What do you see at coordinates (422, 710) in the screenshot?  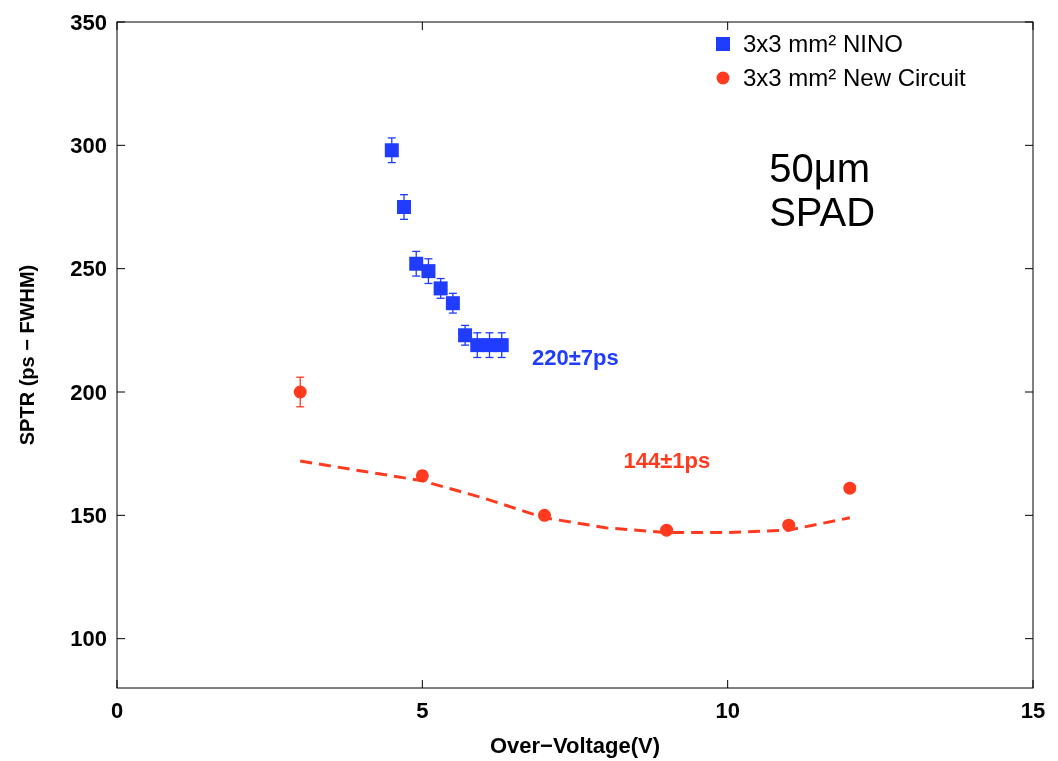 I see `x-tick-label: 5` at bounding box center [422, 710].